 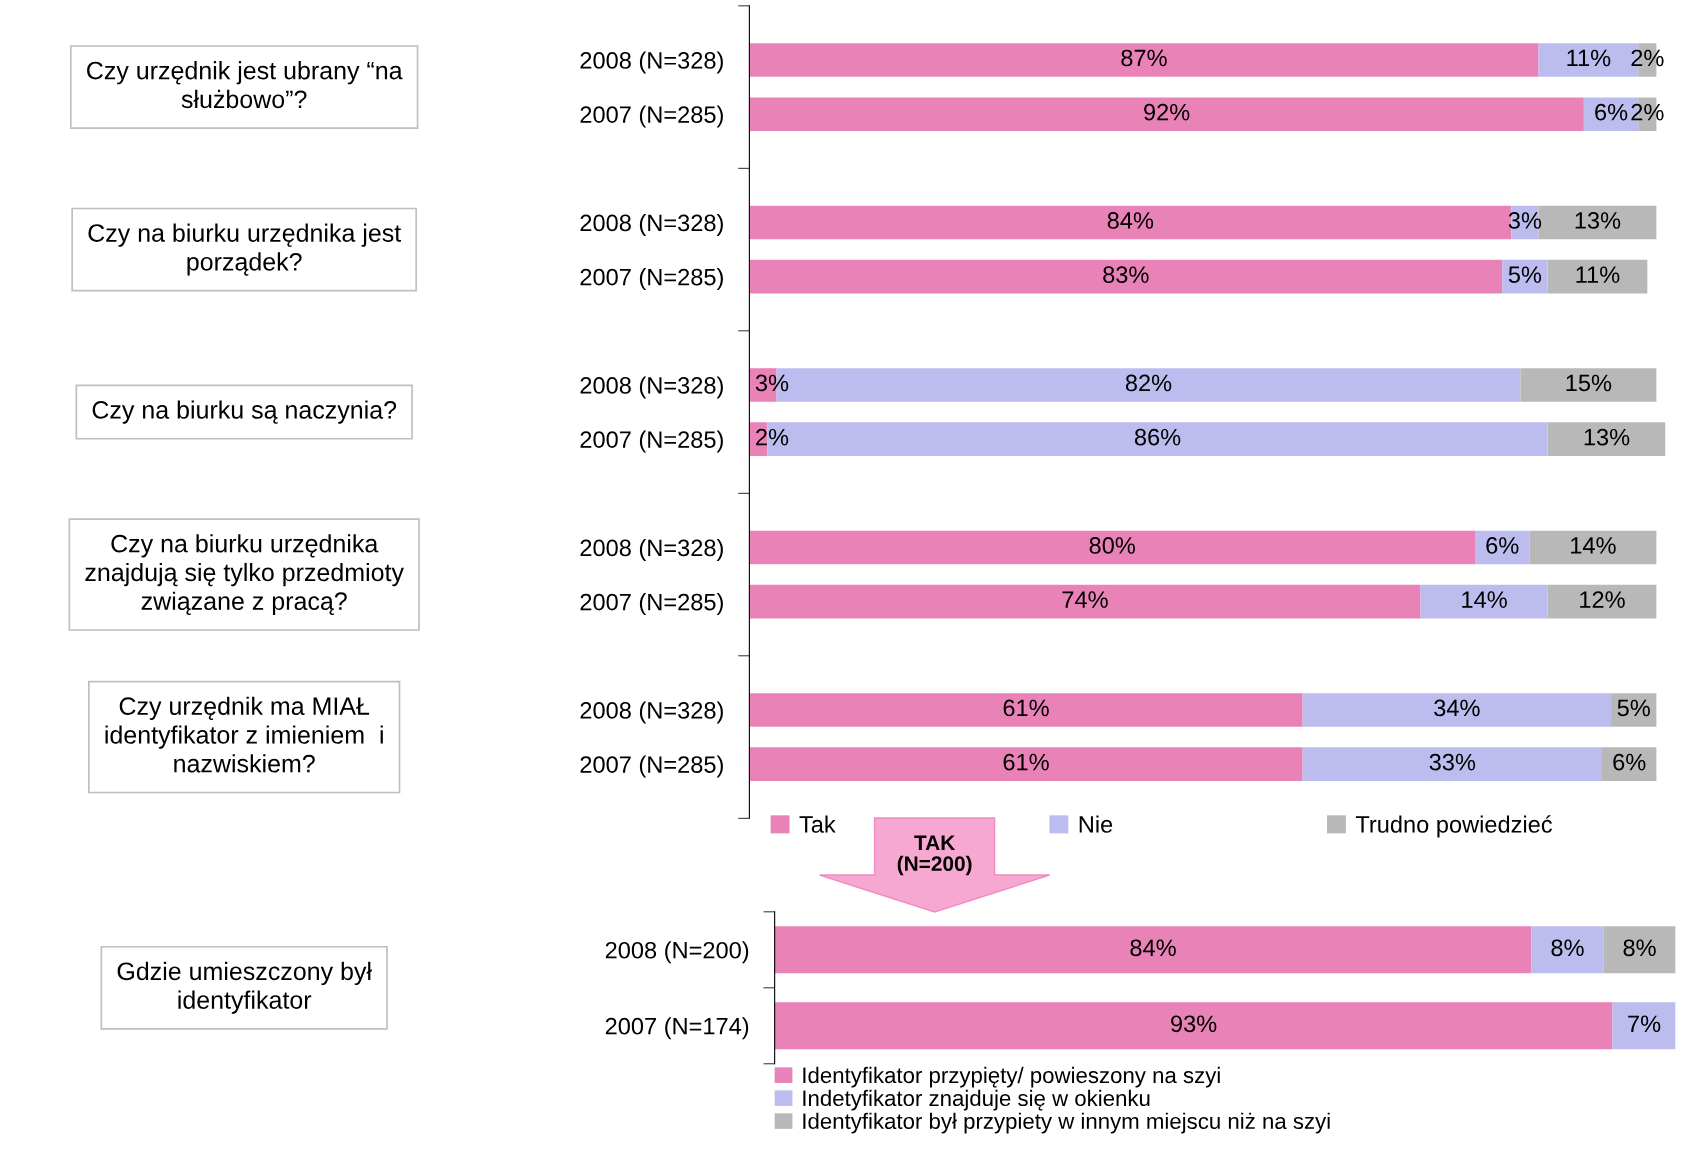 I want to click on data-label: 87%, so click(x=1144, y=58).